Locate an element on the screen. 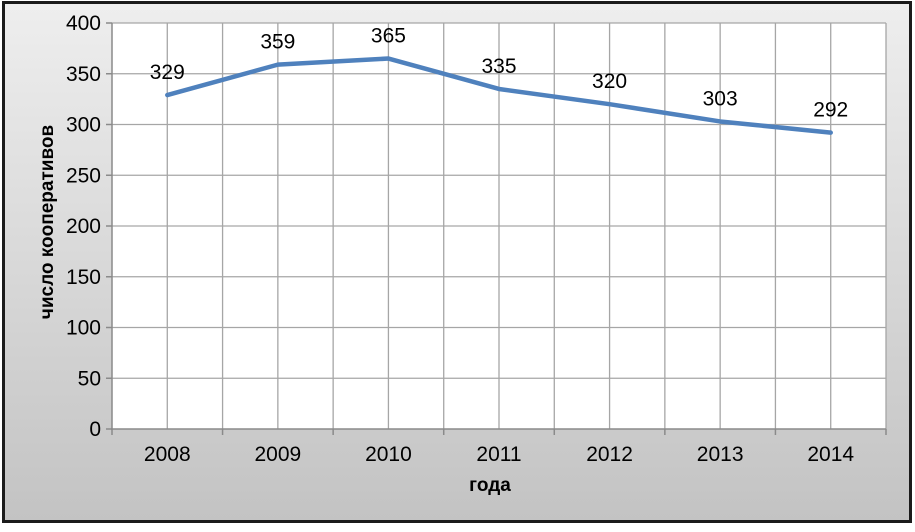 The height and width of the screenshot is (532, 915). x-tick-labels: 2008 2009 2010 2011 2012 2013 2014 is located at coordinates (499, 454).